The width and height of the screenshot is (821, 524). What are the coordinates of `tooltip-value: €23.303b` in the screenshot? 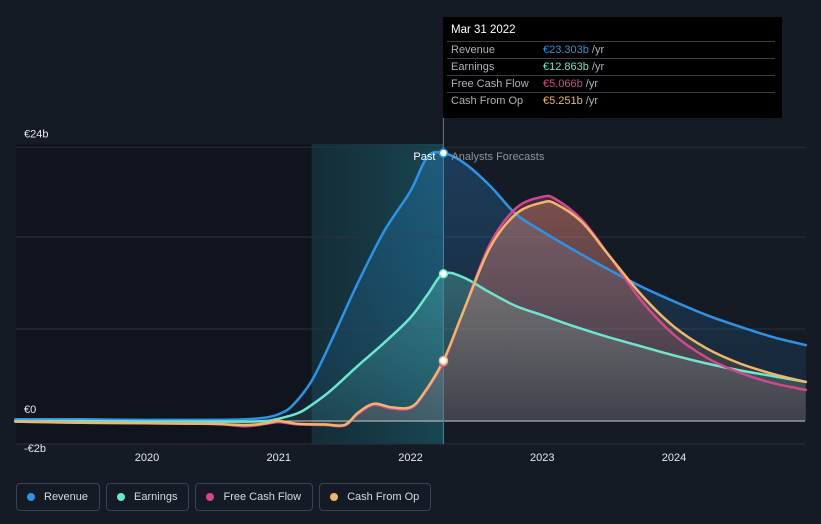 It's located at (566, 50).